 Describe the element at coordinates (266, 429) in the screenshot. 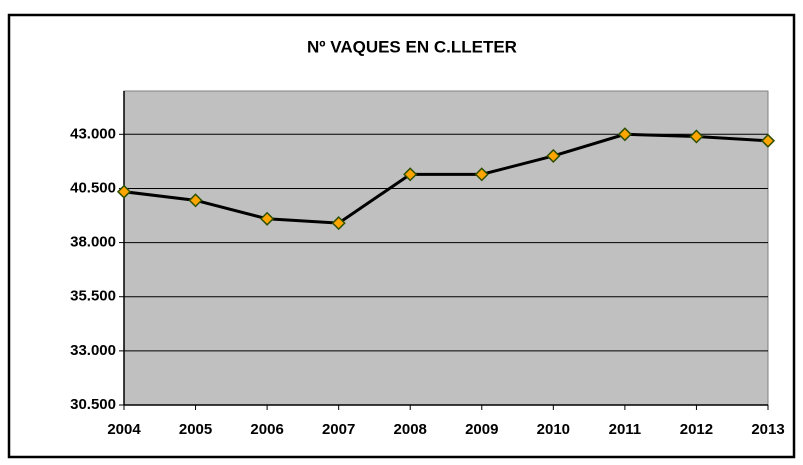

I see `x-tick-label: 2006` at that location.